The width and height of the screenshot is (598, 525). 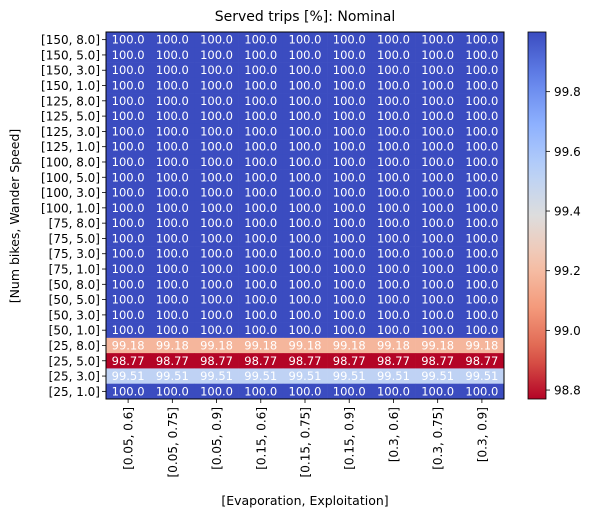 I want to click on colorbar-tick-label: 99.4, so click(x=567, y=212).